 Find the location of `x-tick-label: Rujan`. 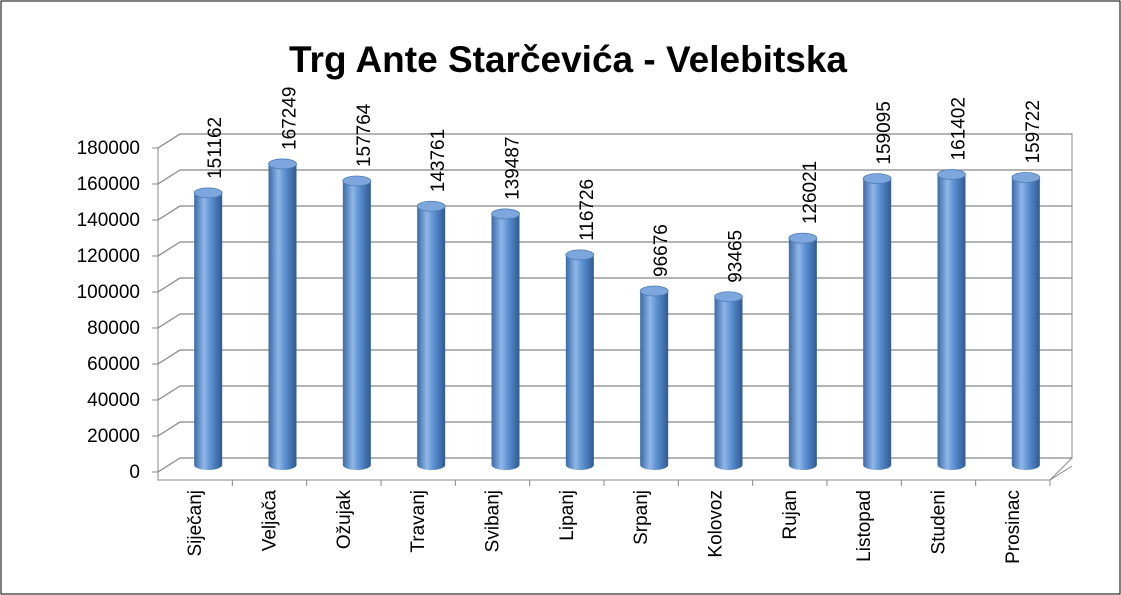

x-tick-label: Rujan is located at coordinates (790, 515).